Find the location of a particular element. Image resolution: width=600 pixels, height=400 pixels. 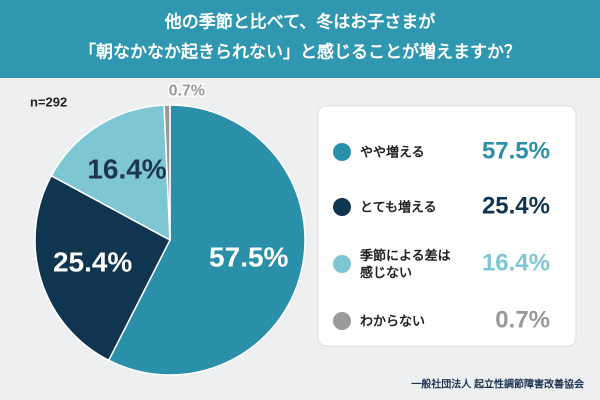

data-label: 0.7% is located at coordinates (187, 90).